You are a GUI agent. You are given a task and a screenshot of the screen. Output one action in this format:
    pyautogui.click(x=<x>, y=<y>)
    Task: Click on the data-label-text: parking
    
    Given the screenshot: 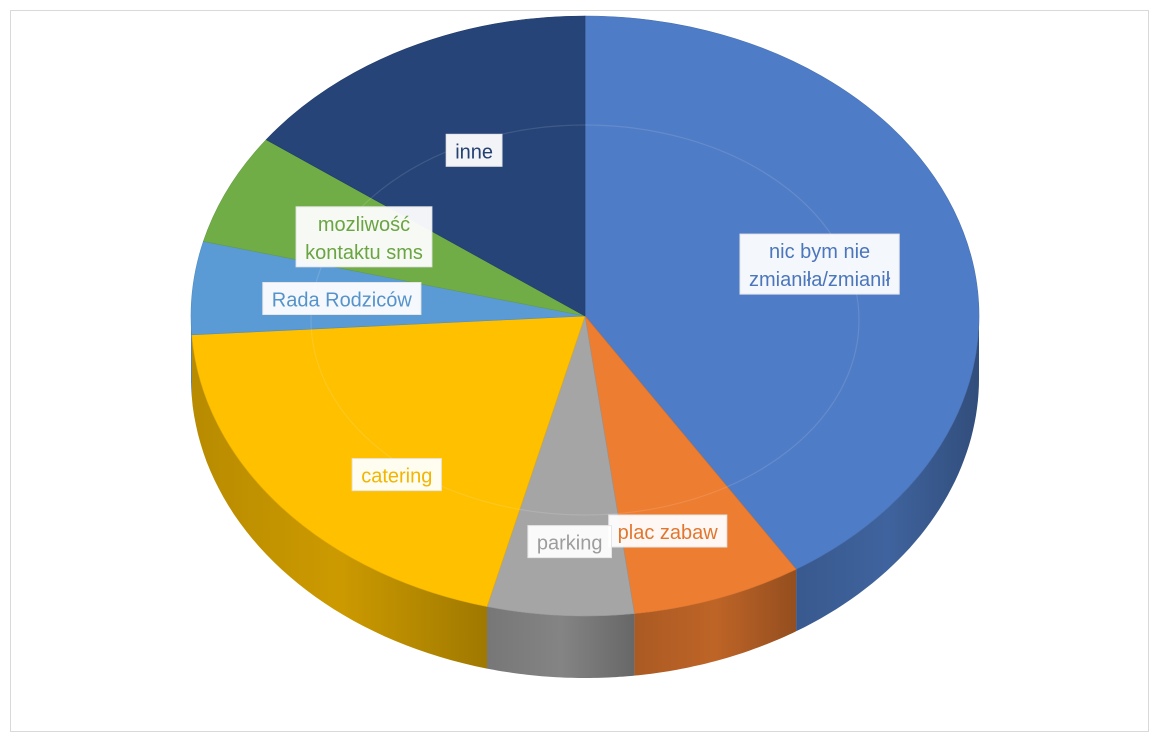 What is the action you would take?
    pyautogui.click(x=570, y=544)
    